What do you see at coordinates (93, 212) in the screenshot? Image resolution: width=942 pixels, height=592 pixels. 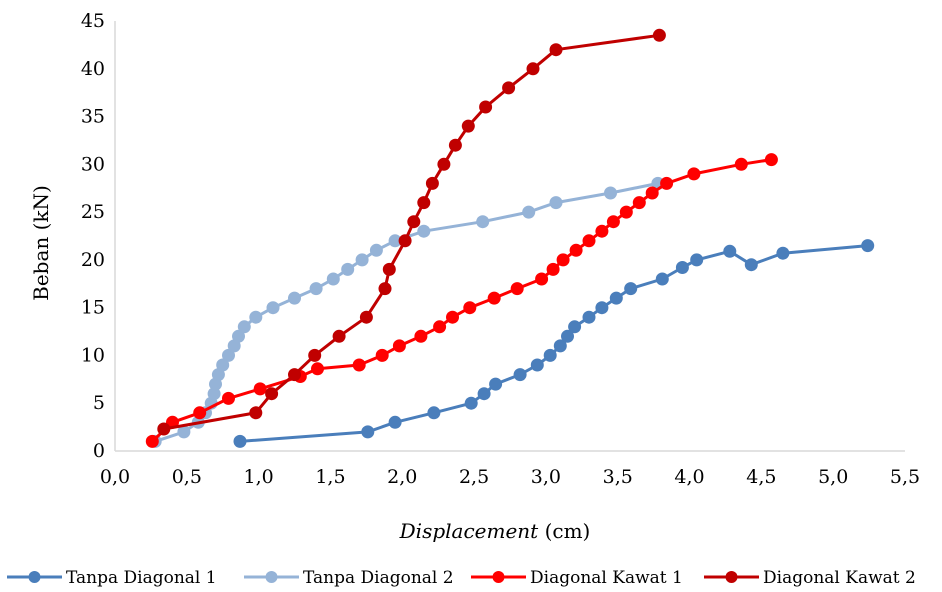 I see `y-tick-label: 25` at bounding box center [93, 212].